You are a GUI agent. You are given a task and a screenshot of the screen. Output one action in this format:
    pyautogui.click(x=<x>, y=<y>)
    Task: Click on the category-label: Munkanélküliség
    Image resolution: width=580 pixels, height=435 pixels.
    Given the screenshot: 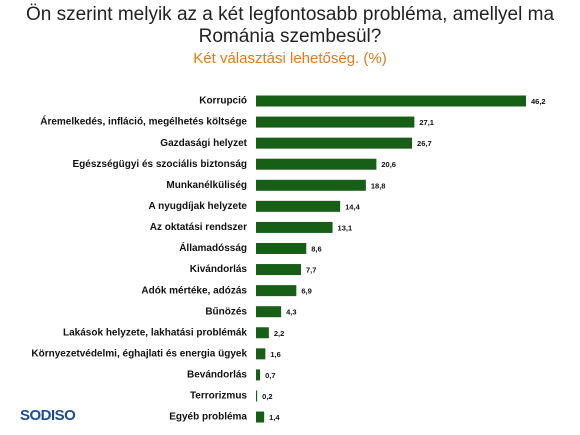 What is the action you would take?
    pyautogui.click(x=206, y=185)
    